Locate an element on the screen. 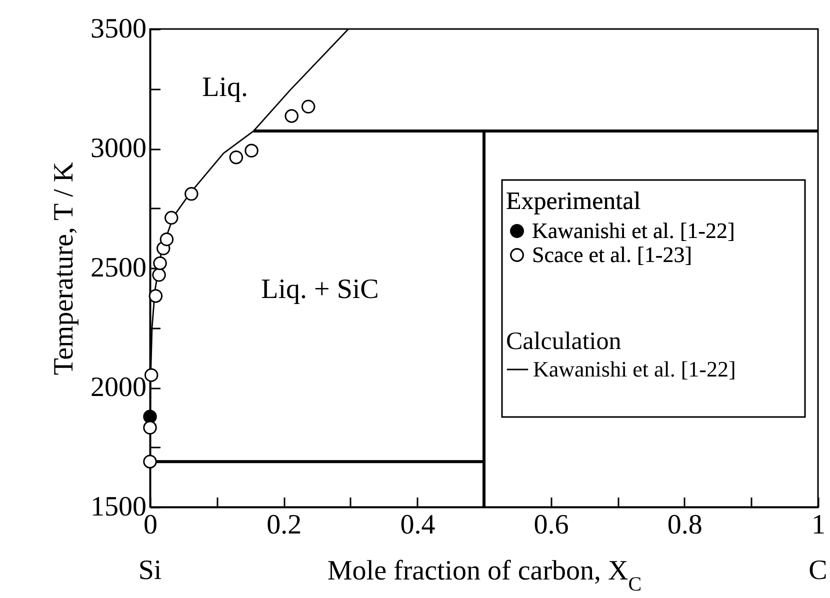 The image size is (830, 598). annotation: Calculation is located at coordinates (564, 341).